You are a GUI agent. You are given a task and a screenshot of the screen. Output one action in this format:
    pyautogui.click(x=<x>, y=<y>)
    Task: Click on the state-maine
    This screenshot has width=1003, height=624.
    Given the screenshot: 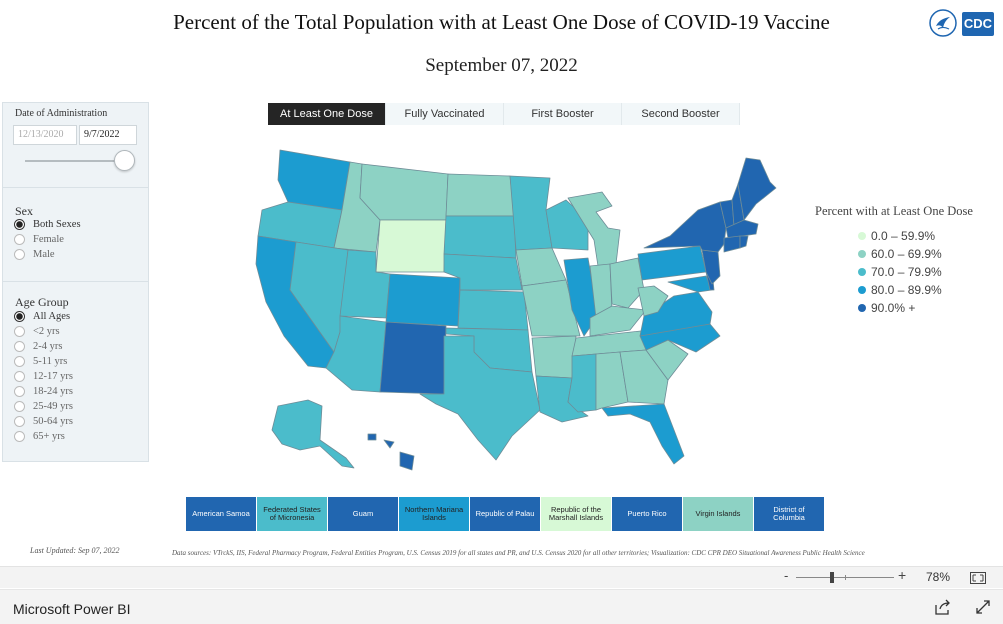 What is the action you would take?
    pyautogui.click(x=757, y=189)
    